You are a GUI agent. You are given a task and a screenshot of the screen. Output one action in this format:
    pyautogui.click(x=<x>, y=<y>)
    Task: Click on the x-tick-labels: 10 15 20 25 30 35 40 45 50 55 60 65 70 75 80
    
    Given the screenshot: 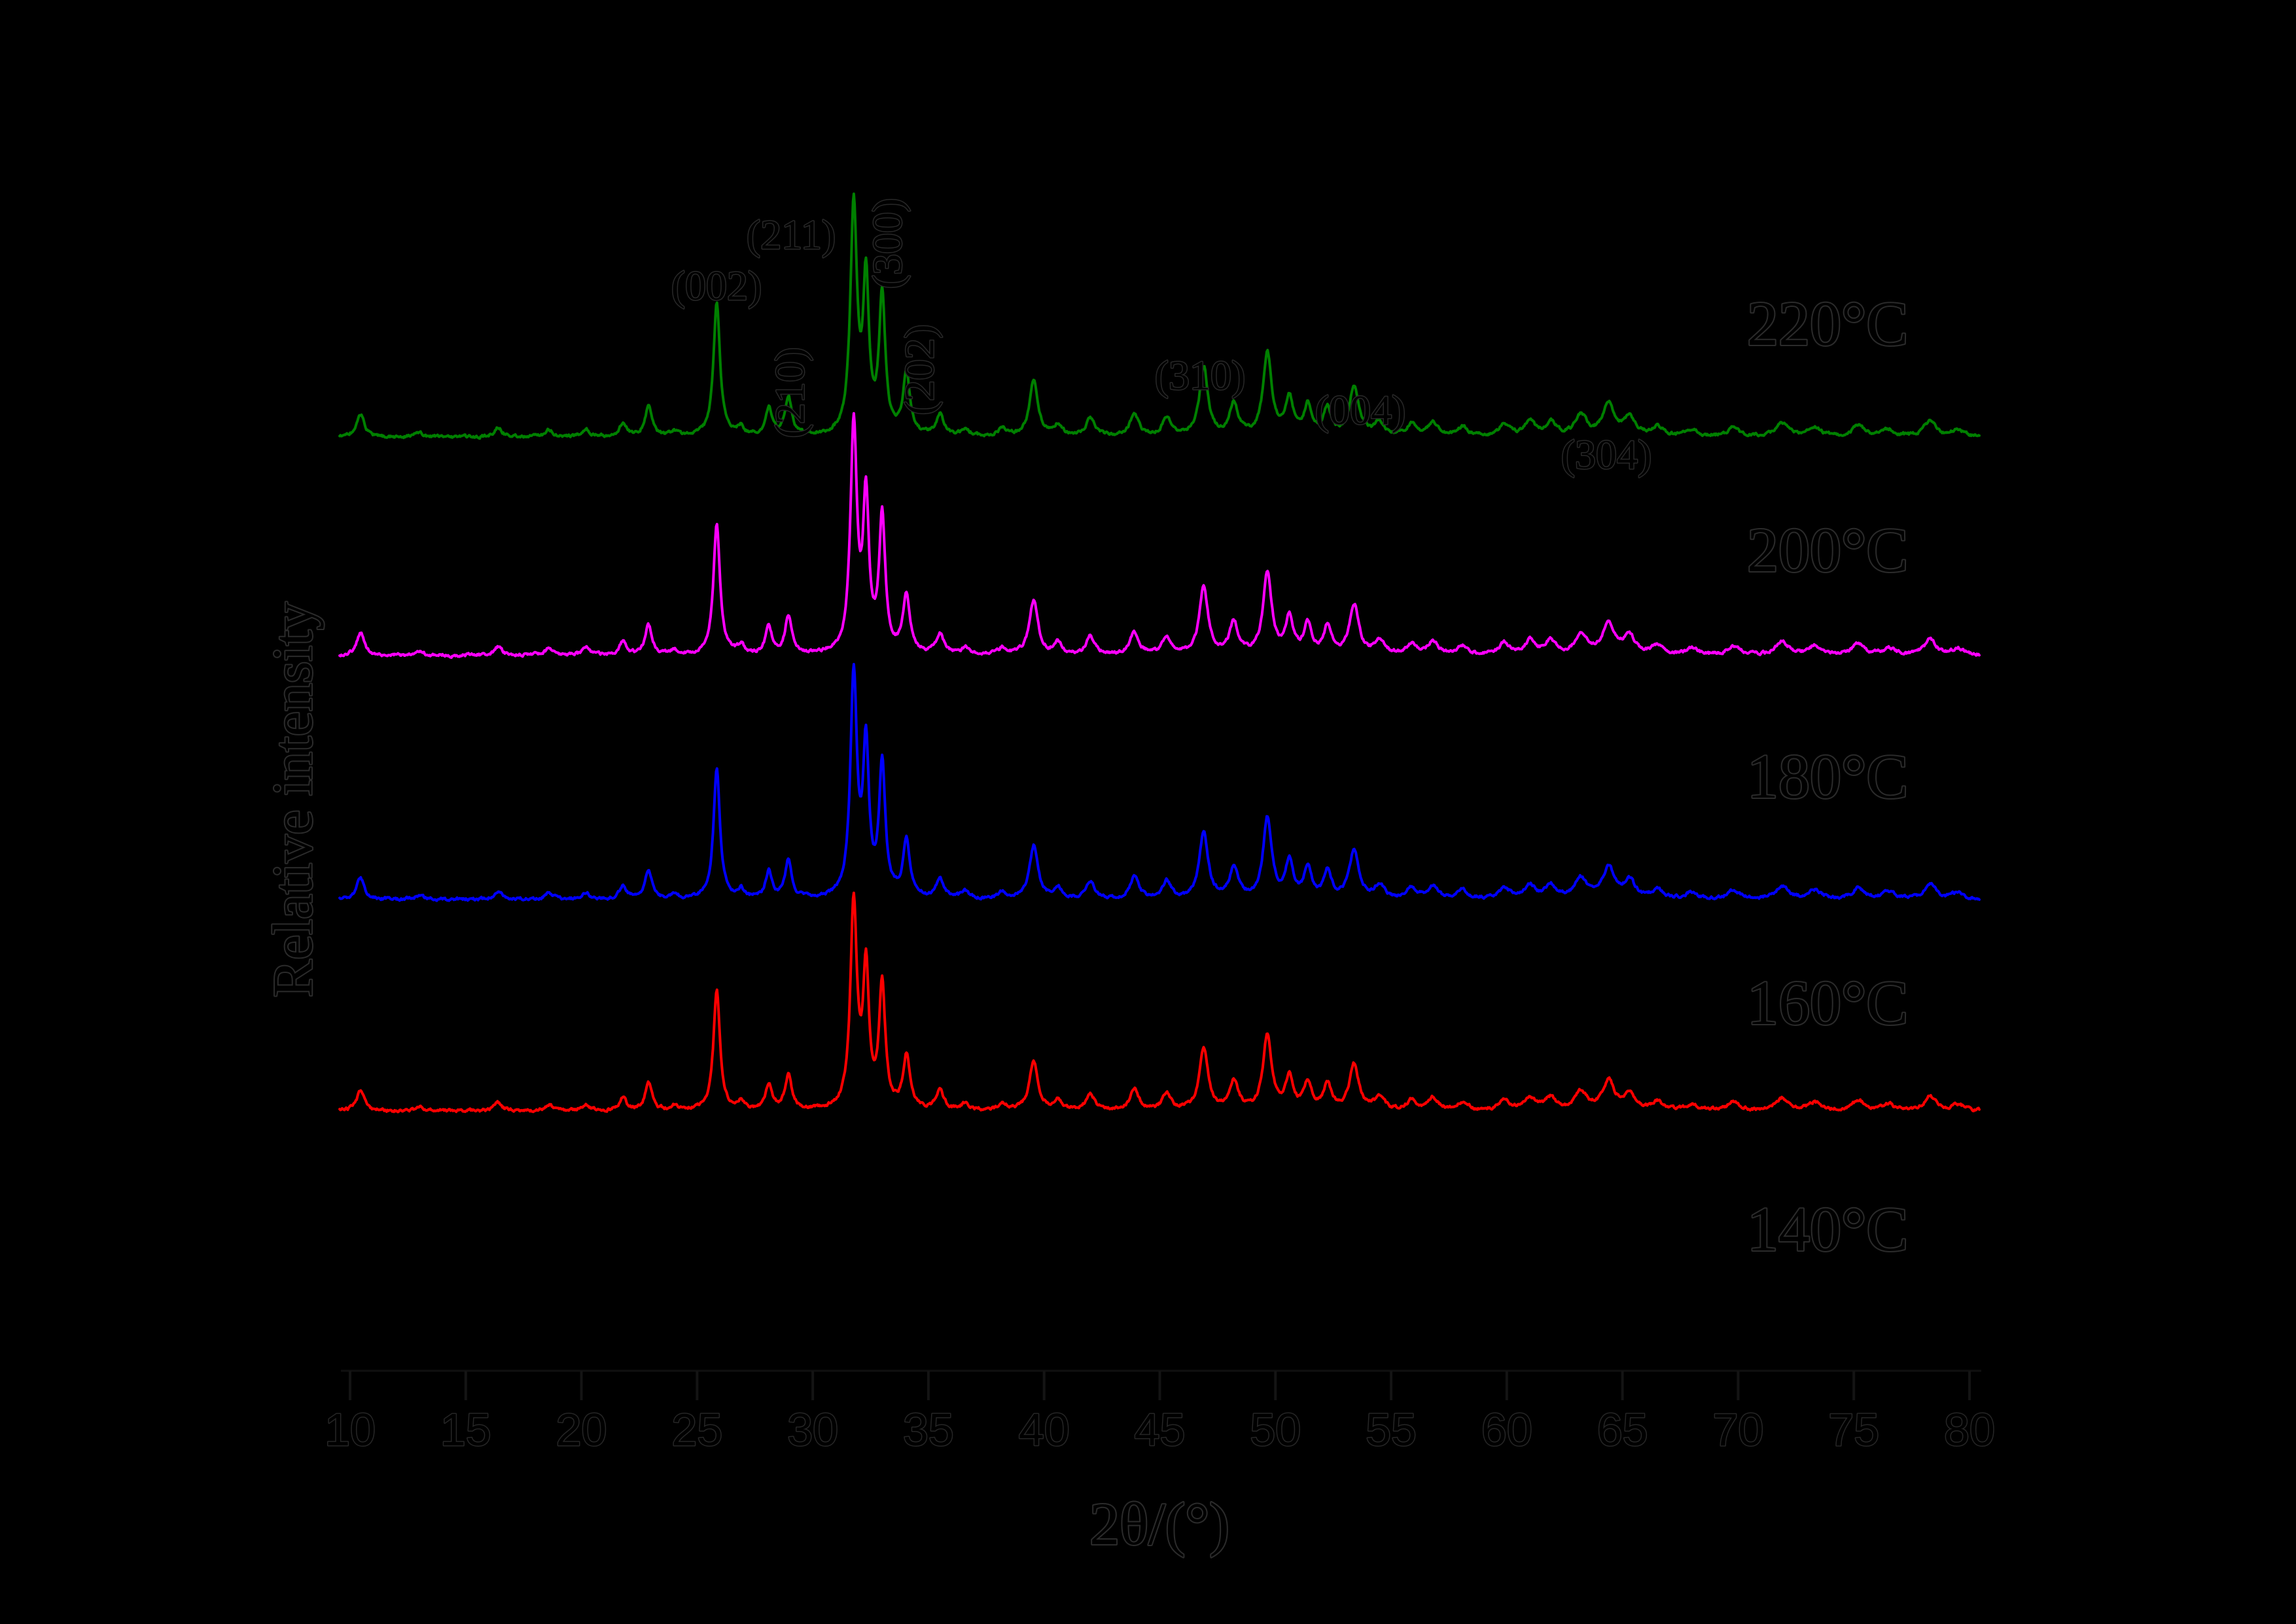 What is the action you would take?
    pyautogui.click(x=1160, y=1429)
    